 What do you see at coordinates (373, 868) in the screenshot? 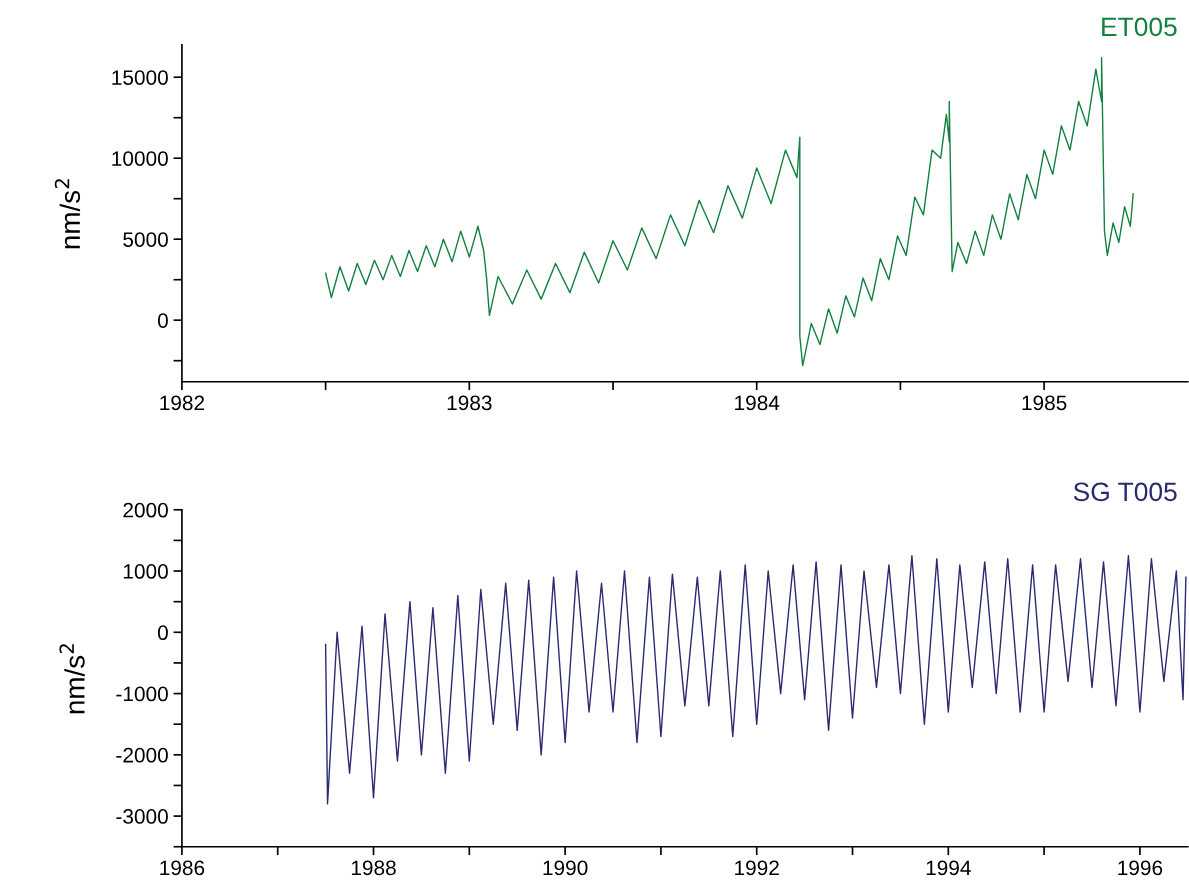
I see `x-tick-label: 1988` at bounding box center [373, 868].